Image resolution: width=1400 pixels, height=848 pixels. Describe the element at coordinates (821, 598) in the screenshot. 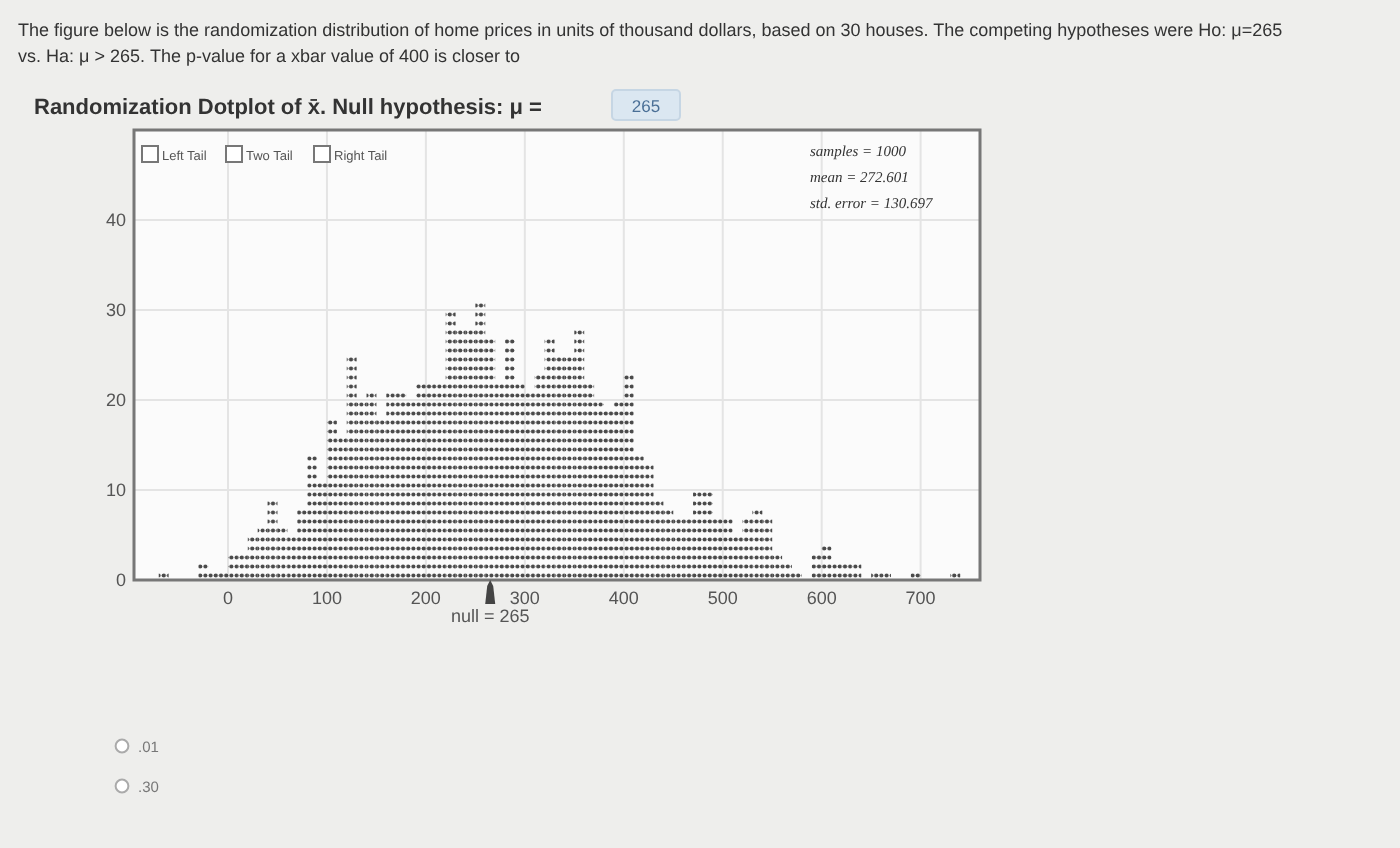

I see `x-tick-label: 600` at that location.